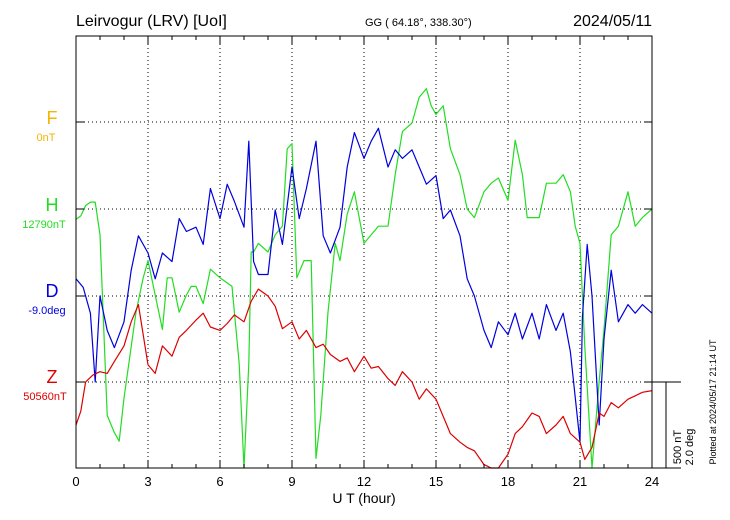  Describe the element at coordinates (291, 481) in the screenshot. I see `x-tick-label: 9` at that location.